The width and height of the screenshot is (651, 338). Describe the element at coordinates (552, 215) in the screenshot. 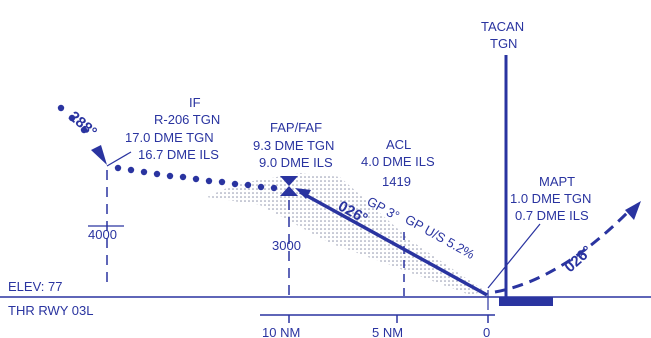

I see `mapt-dme-ils: 0.7 DME ILS` at that location.